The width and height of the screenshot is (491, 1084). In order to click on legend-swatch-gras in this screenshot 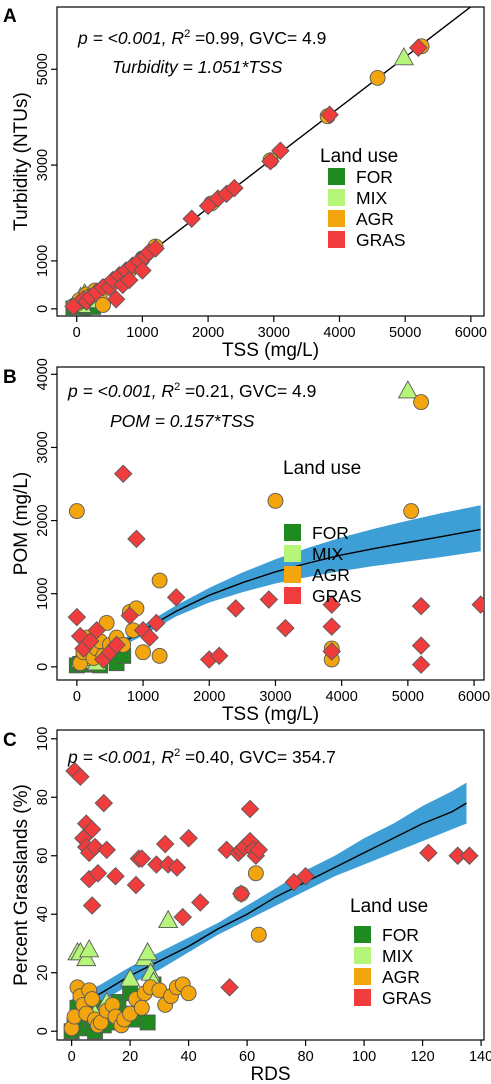, I will do `click(292, 595)`.